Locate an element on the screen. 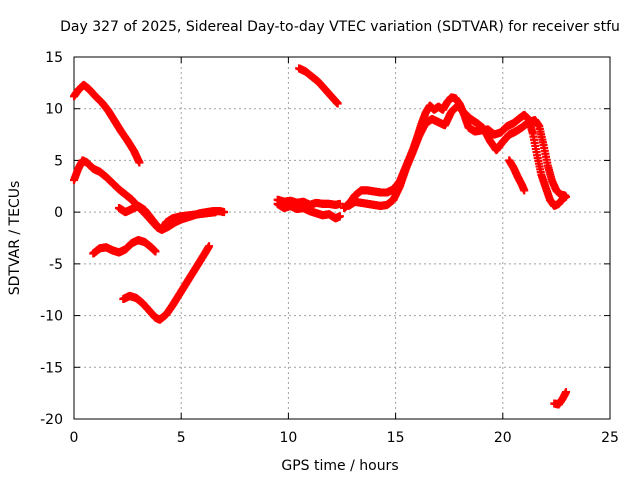 This screenshot has width=640, height=480. y-tick-label: 0 is located at coordinates (58, 213).